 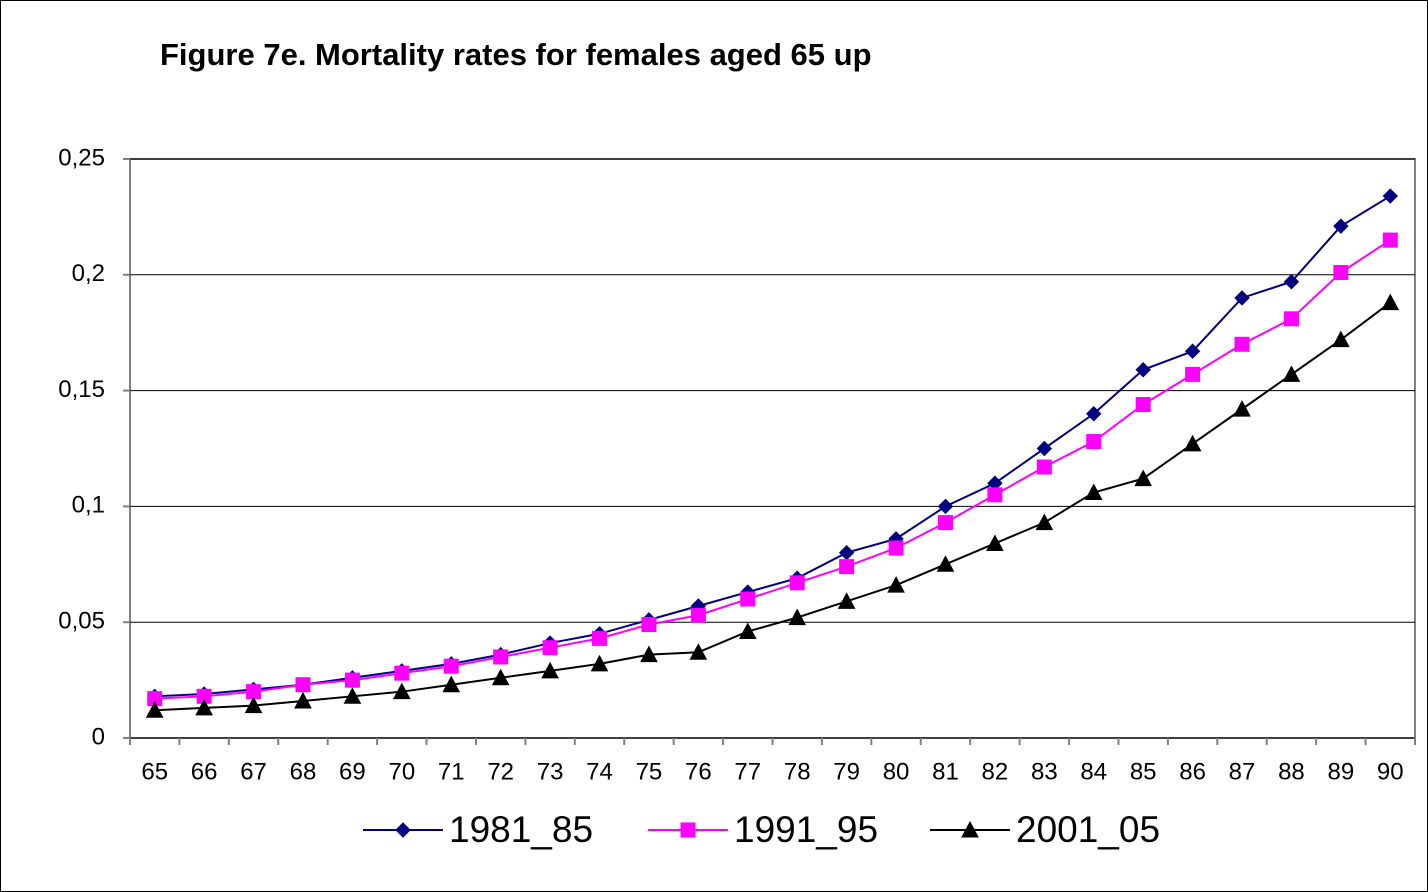 I want to click on x-tick-label: 69, so click(x=352, y=771).